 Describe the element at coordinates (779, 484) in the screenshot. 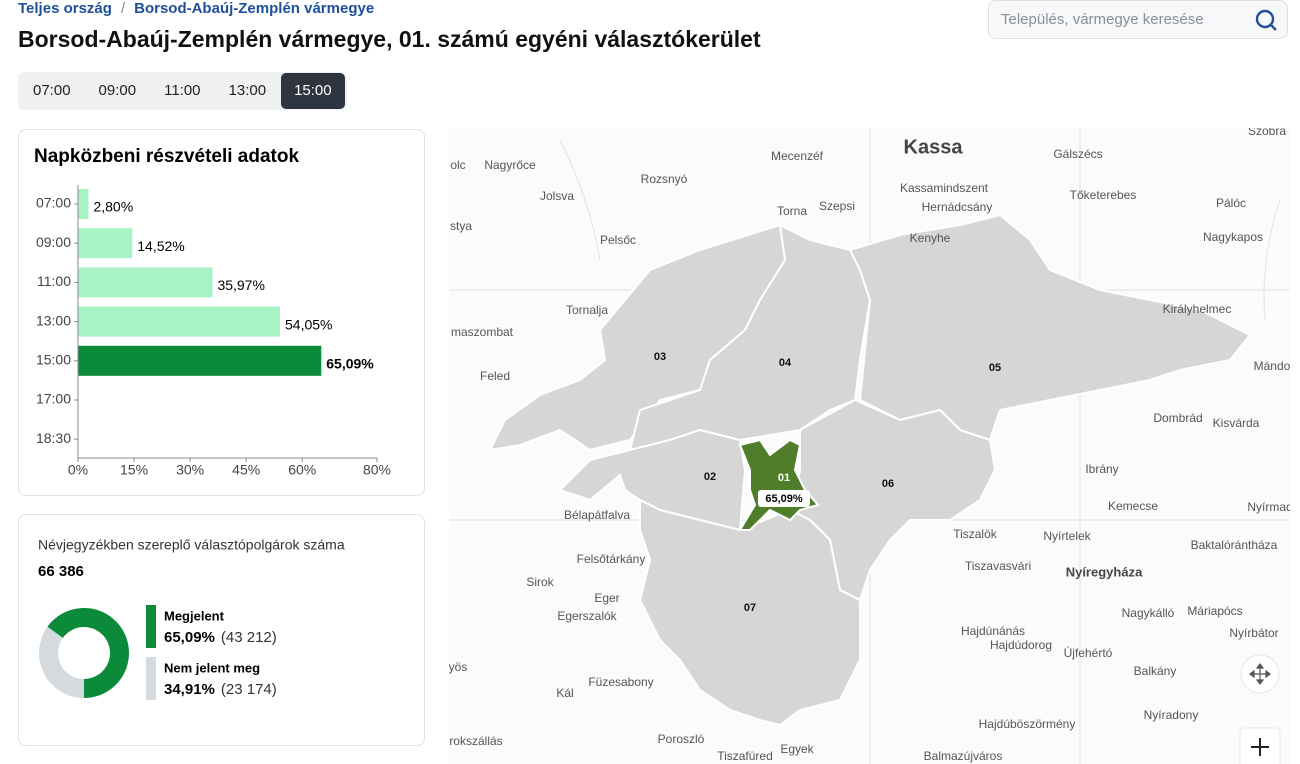

I see `district-selected` at that location.